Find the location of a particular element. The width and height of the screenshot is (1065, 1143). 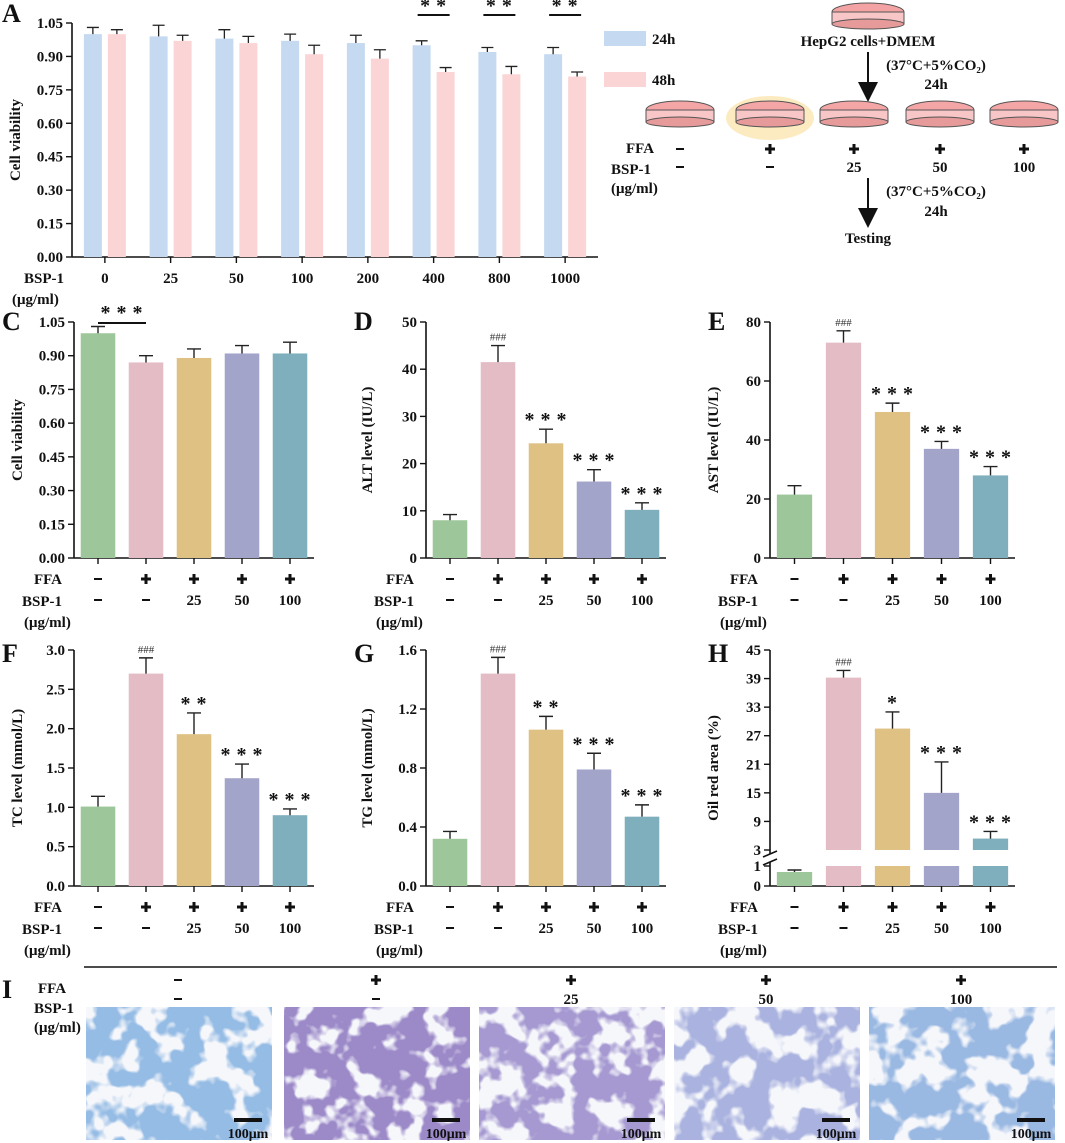

x-tick-label-0: 0 is located at coordinates (105, 279).